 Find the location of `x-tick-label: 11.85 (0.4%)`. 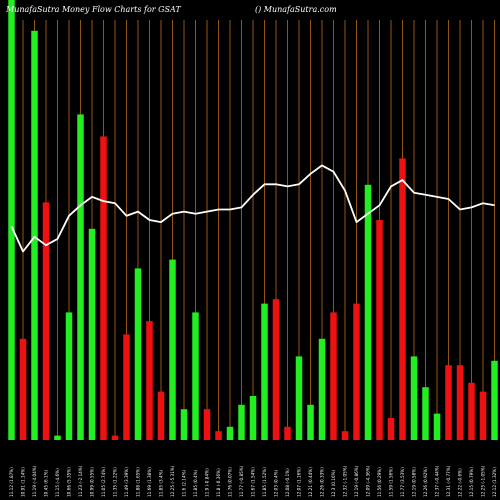

x-tick-label: 11.85 (0.4%) is located at coordinates (195, 483).